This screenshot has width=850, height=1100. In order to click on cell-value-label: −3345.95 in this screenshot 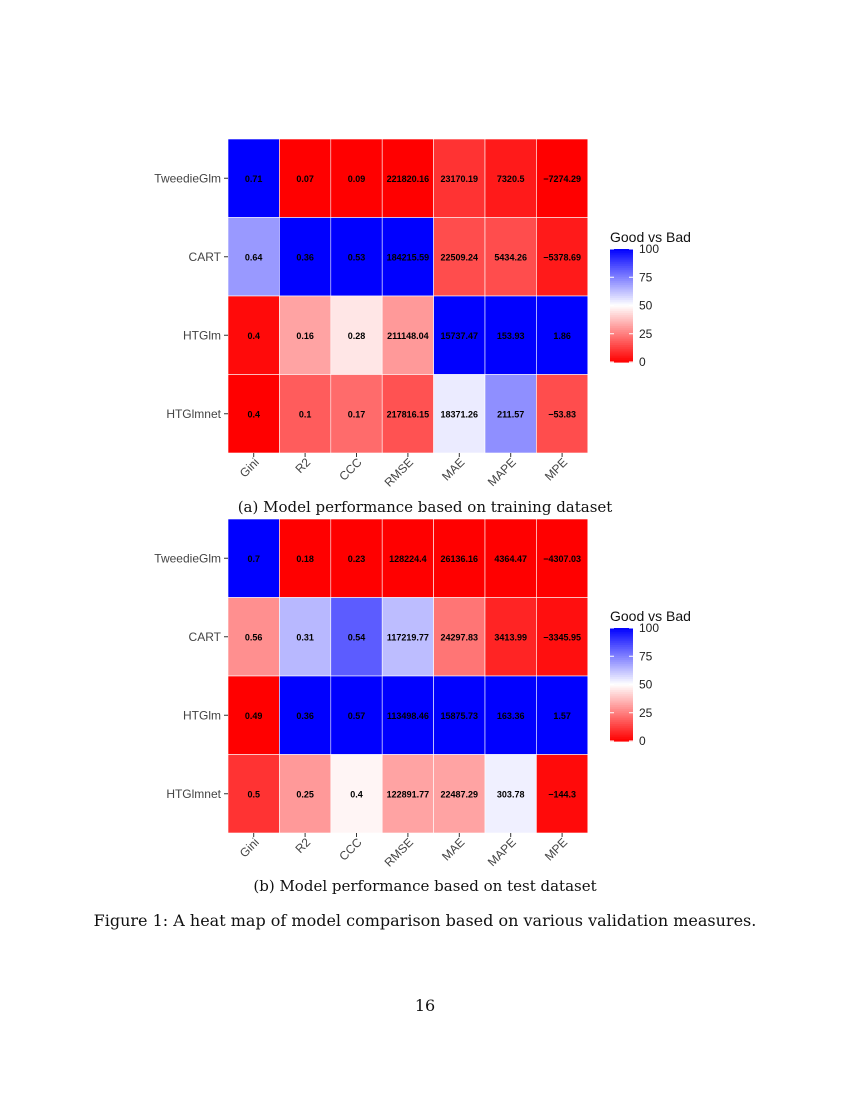, I will do `click(562, 637)`.